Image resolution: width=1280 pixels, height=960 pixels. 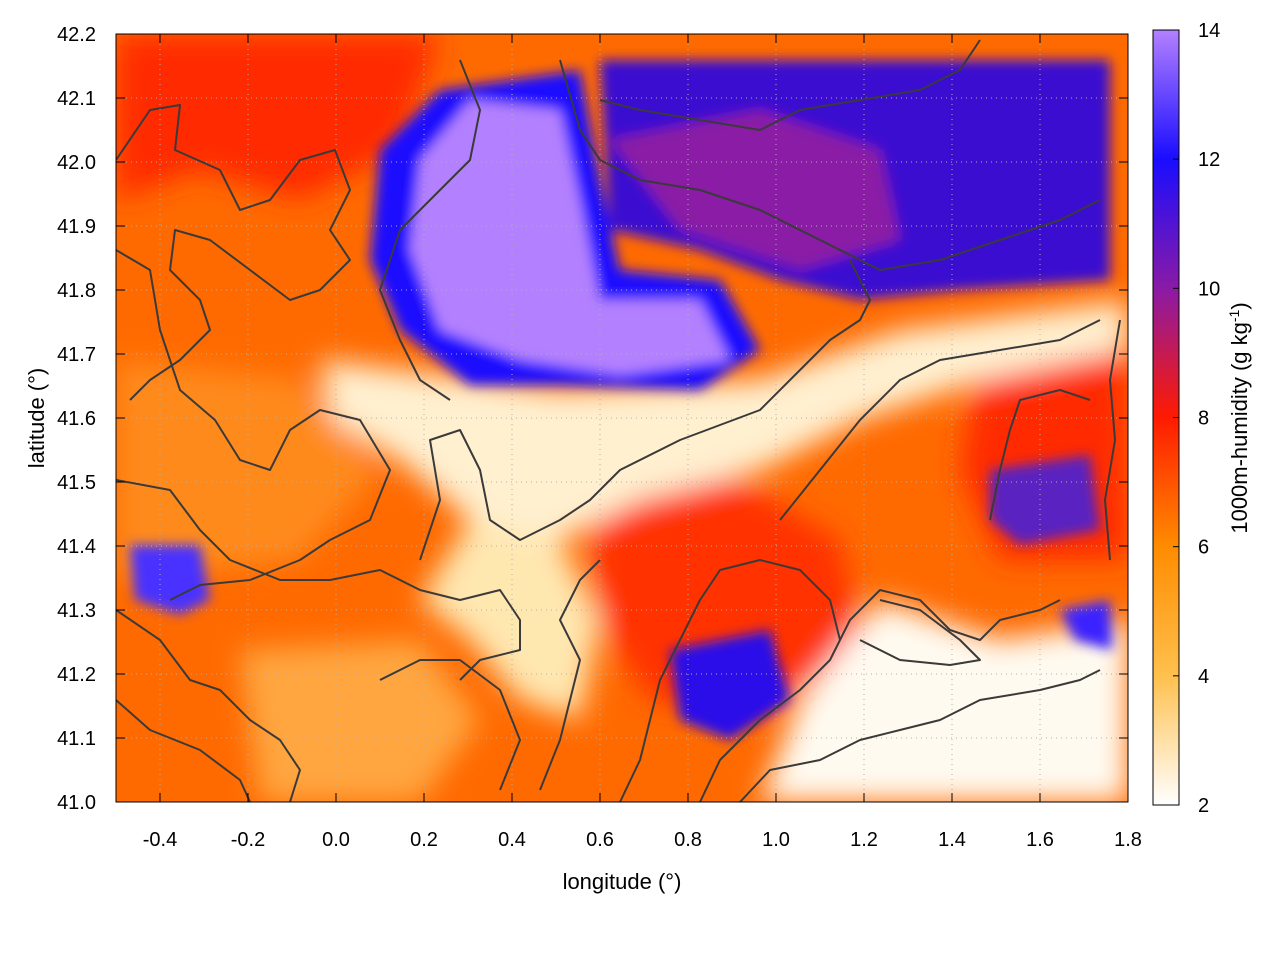 I want to click on colorbar: 2 4 6 8 10 12 14 1000m-humidity (g kg-1), so click(x=1202, y=418).